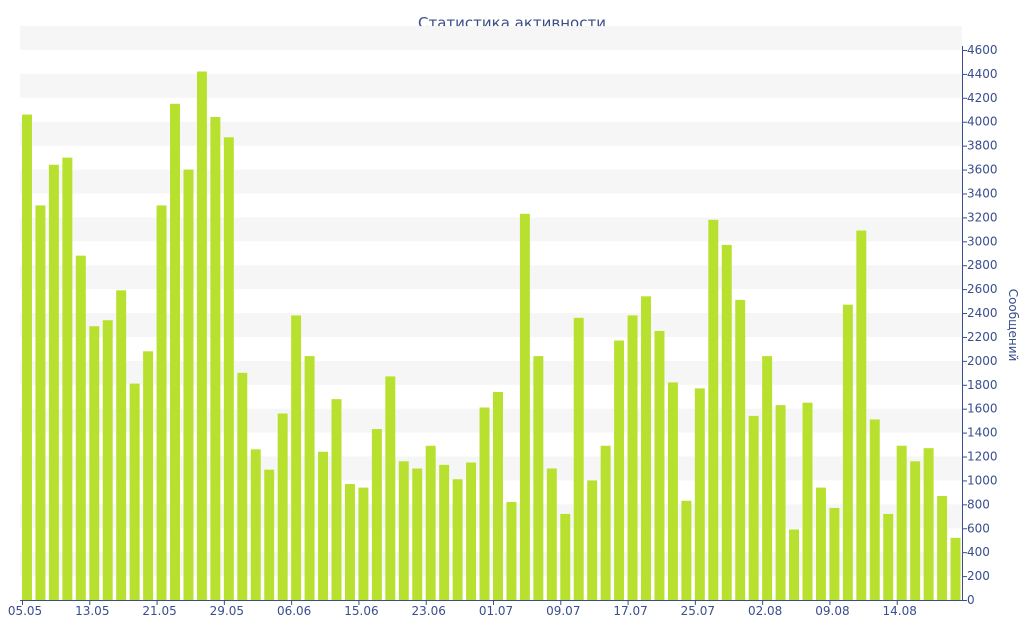 This screenshot has height=640, width=1024. Describe the element at coordinates (982, 241) in the screenshot. I see `y-tick-label: 3000` at that location.